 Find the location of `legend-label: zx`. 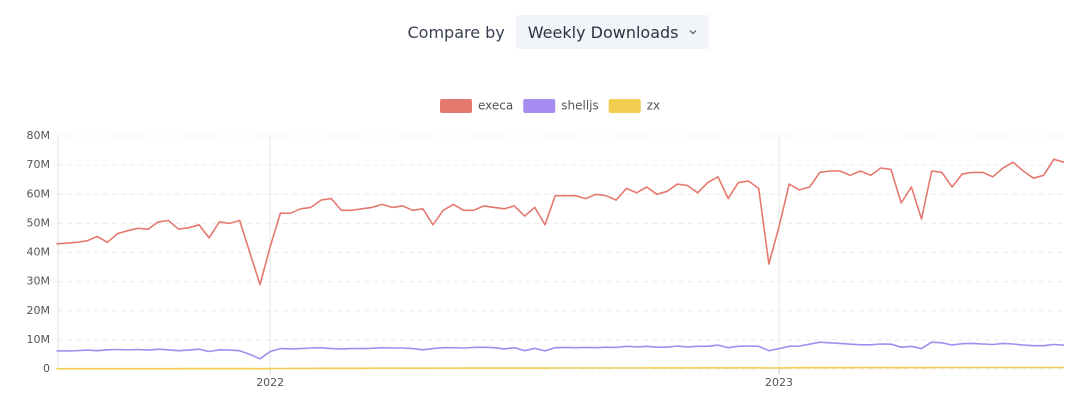

legend-label: zx is located at coordinates (653, 106).